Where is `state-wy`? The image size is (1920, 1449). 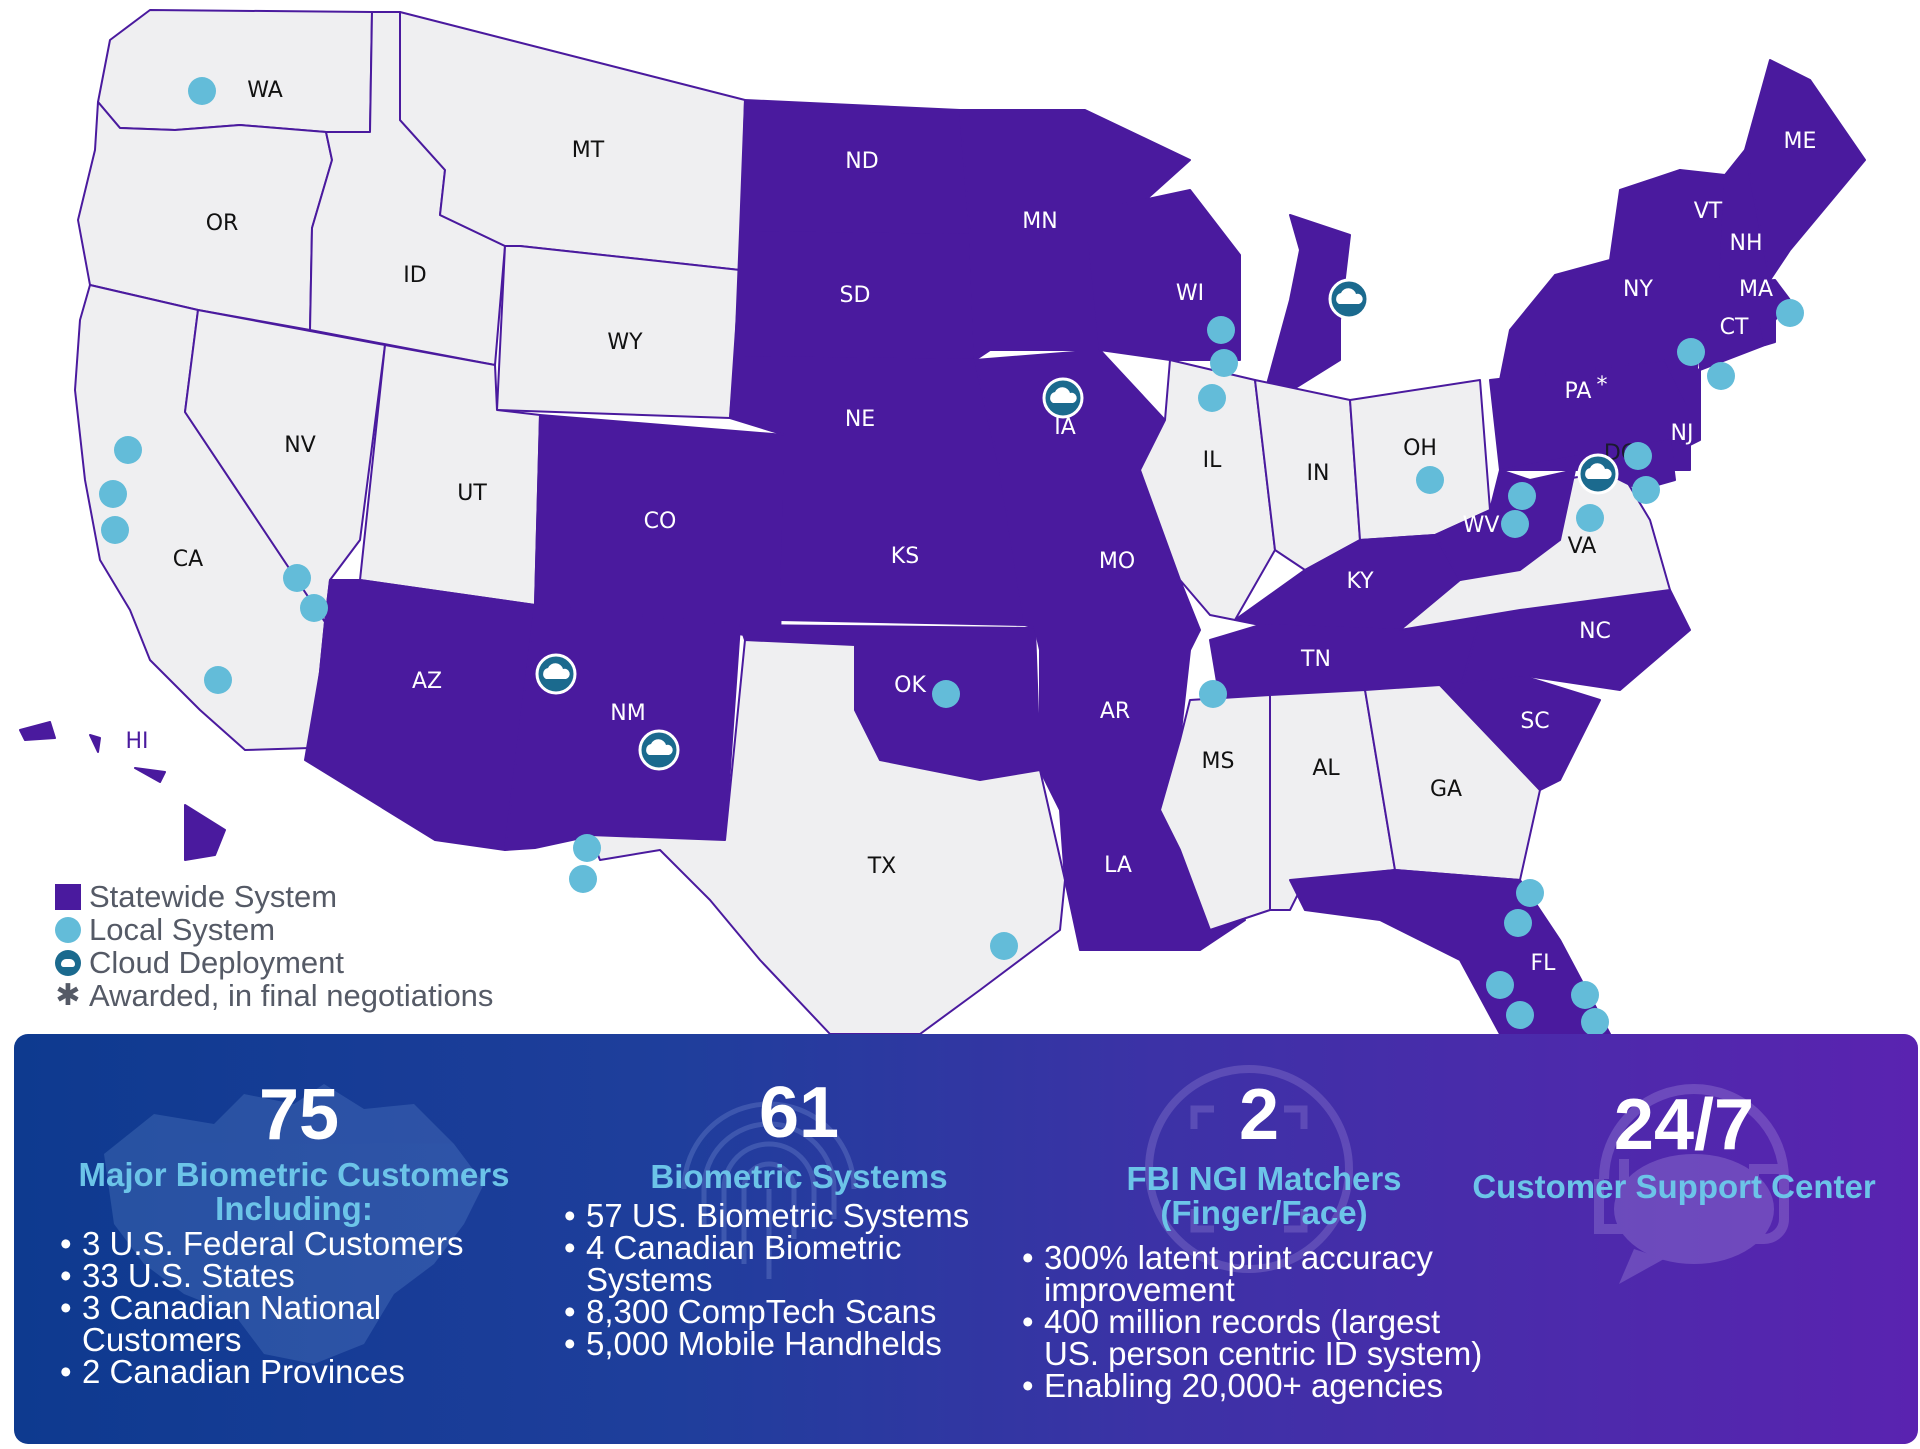
state-wy is located at coordinates (618, 332).